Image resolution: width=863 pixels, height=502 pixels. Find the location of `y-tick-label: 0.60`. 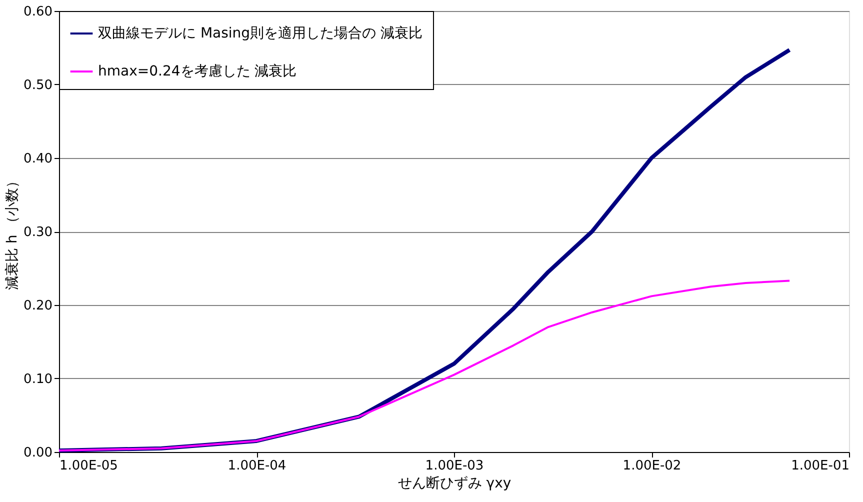

y-tick-label: 0.60 is located at coordinates (38, 12).